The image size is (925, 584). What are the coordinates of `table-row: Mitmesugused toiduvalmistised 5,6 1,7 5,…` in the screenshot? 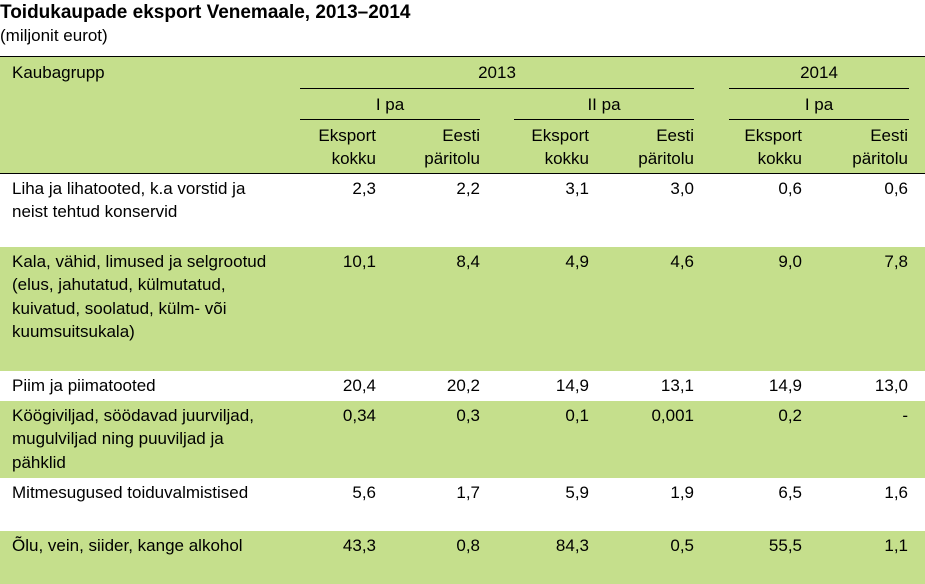 It's located at (462, 504).